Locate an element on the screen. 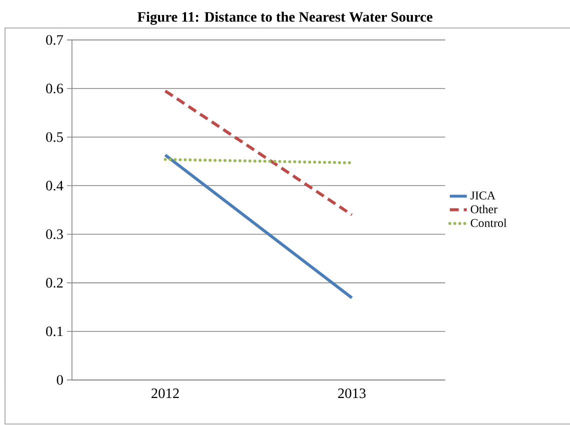 Image resolution: width=570 pixels, height=425 pixels. legend-label: Other is located at coordinates (484, 209).